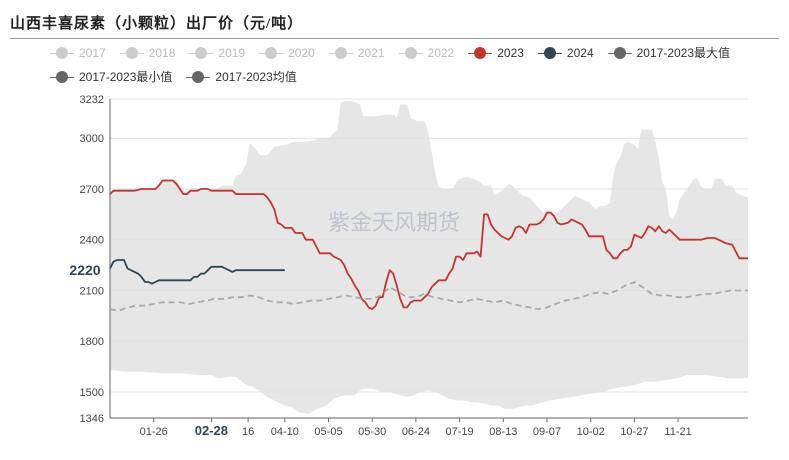 This screenshot has width=789, height=460. I want to click on legend-item-2022: 2022, so click(426, 53).